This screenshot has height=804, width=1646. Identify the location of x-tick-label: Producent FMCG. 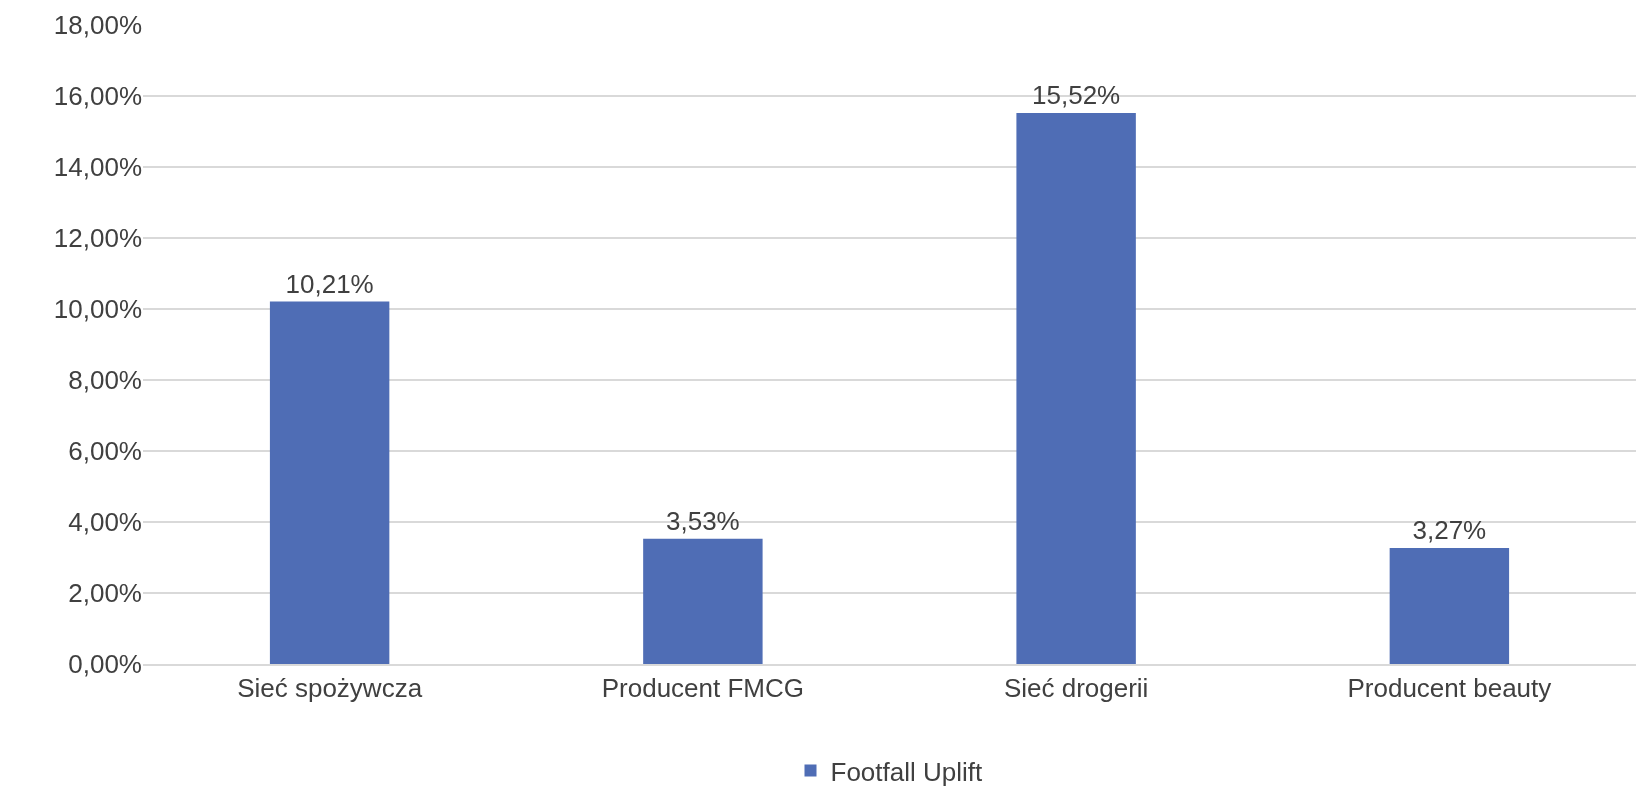
(703, 687).